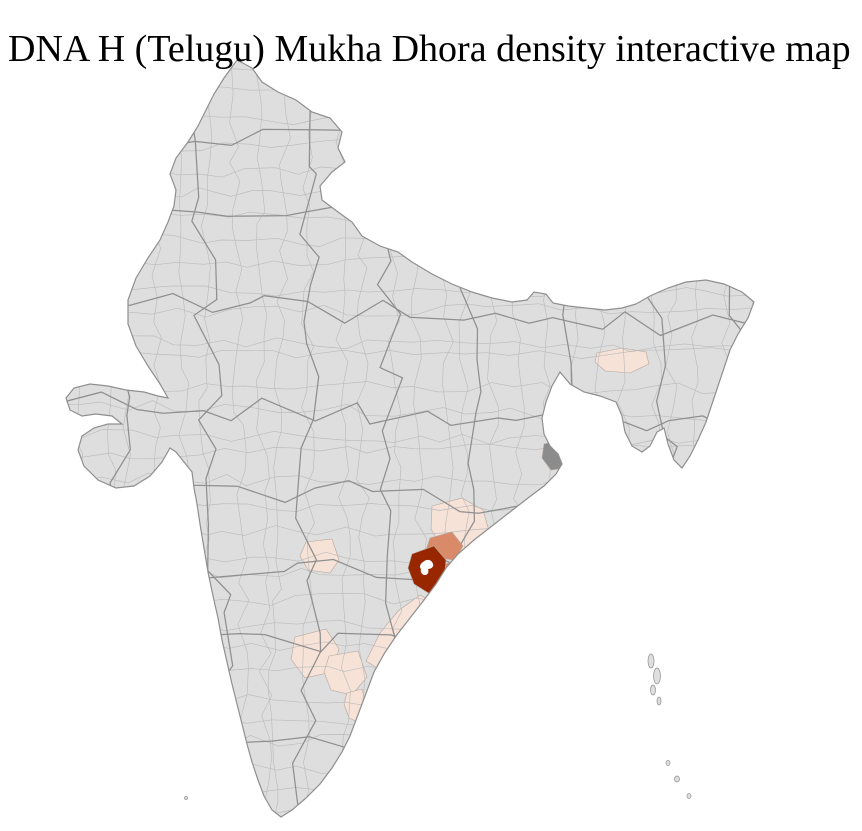 The image size is (862, 831). What do you see at coordinates (186, 798) in the screenshot?
I see `lakshadweep-island` at bounding box center [186, 798].